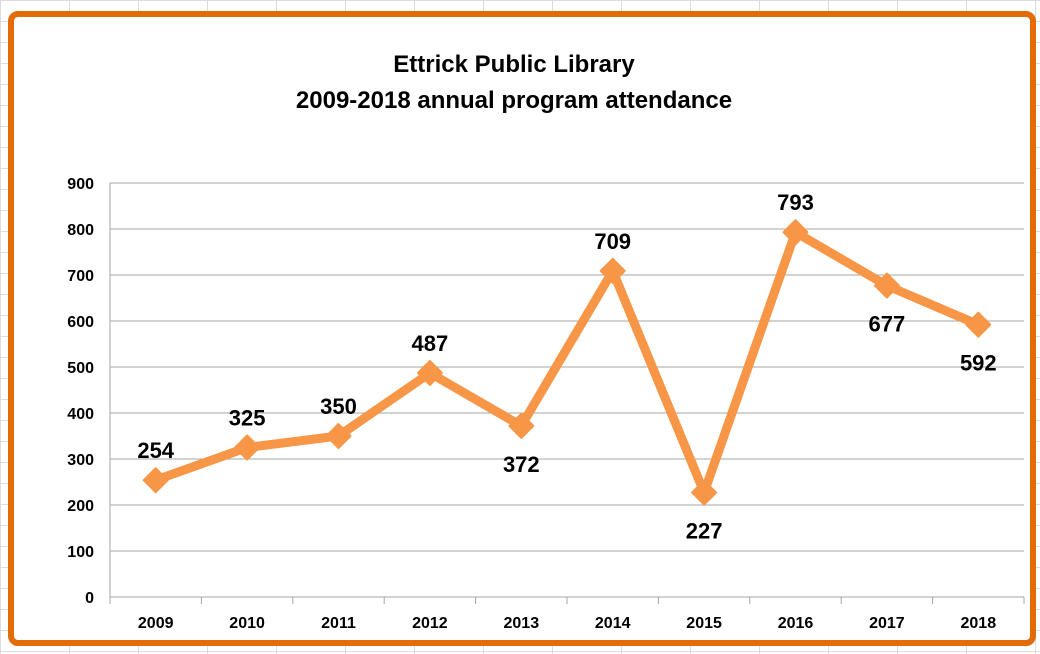 This screenshot has height=654, width=1040. Describe the element at coordinates (155, 480) in the screenshot. I see `data-point-2009` at that location.